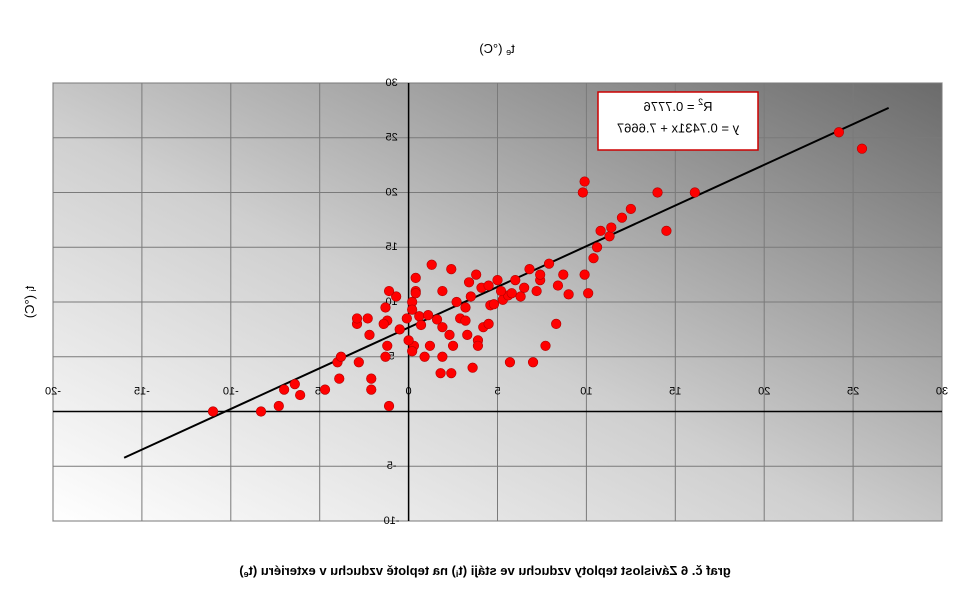 The width and height of the screenshot is (970, 604). Describe the element at coordinates (678, 105) in the screenshot. I see `r-squared-label: R2 = 0.7776` at that location.